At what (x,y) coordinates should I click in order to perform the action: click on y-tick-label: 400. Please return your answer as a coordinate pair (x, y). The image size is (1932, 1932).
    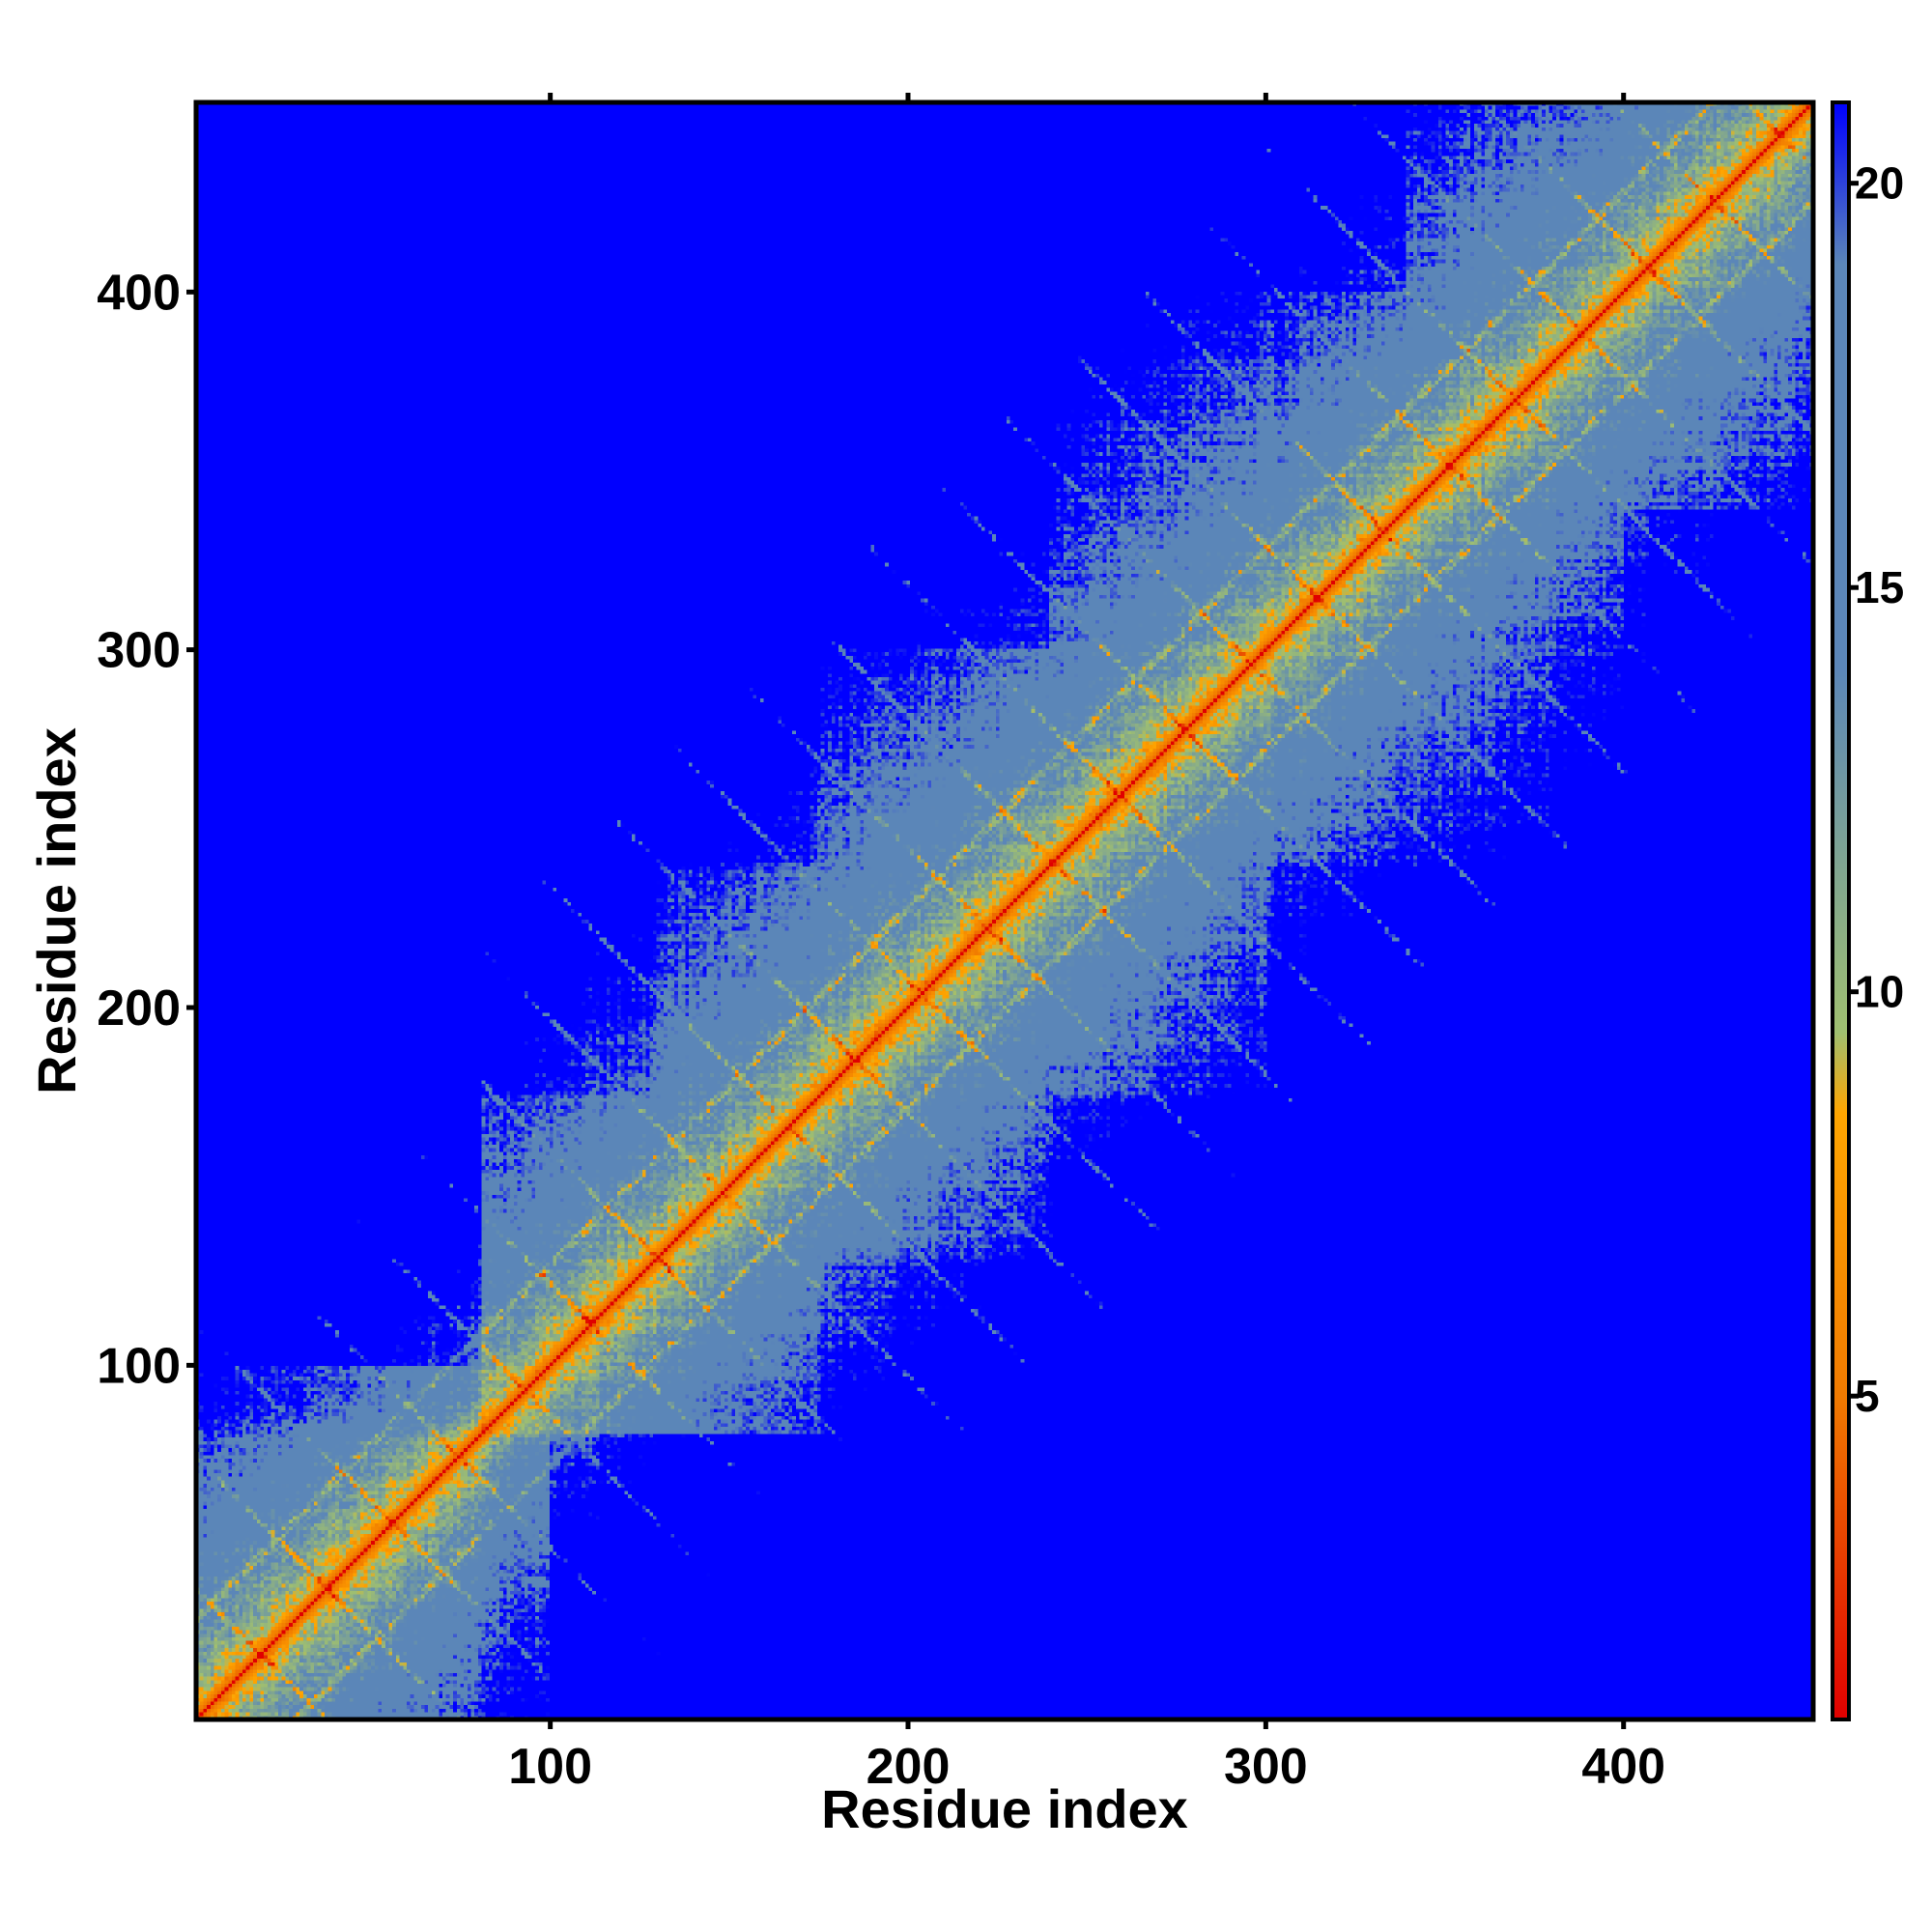
    Looking at the image, I should click on (139, 293).